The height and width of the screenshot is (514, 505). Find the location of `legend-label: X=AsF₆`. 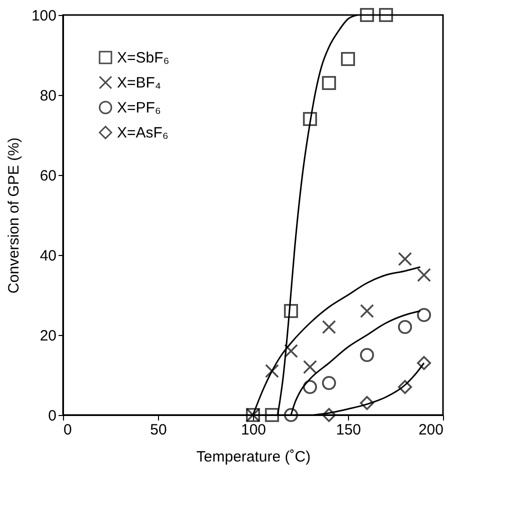

legend-label: X=AsF₆ is located at coordinates (142, 133).